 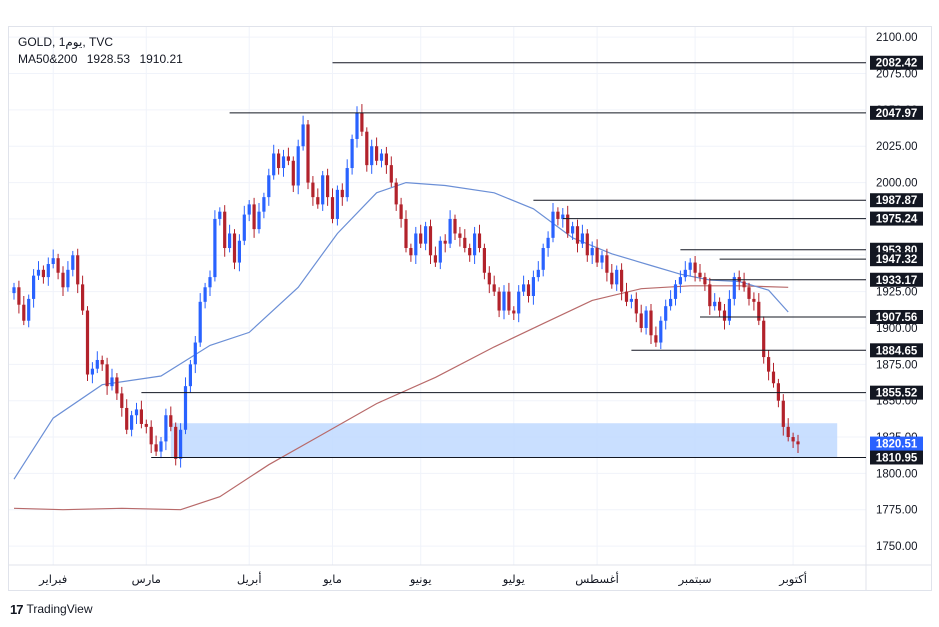 I want to click on level-label: 1810.95, so click(x=896, y=457).